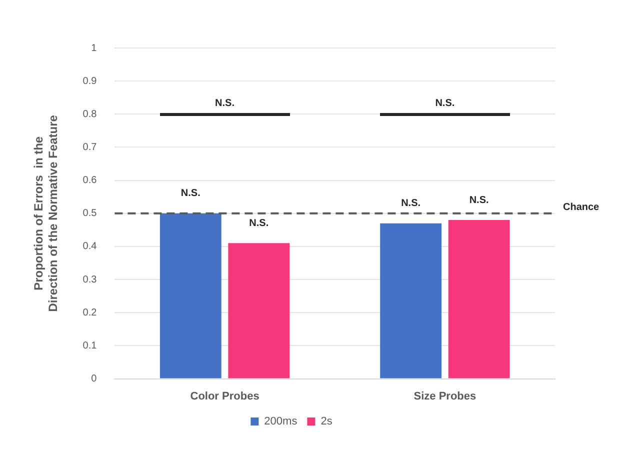 The image size is (623, 455). Describe the element at coordinates (281, 422) in the screenshot. I see `legend-label: 200ms` at that location.